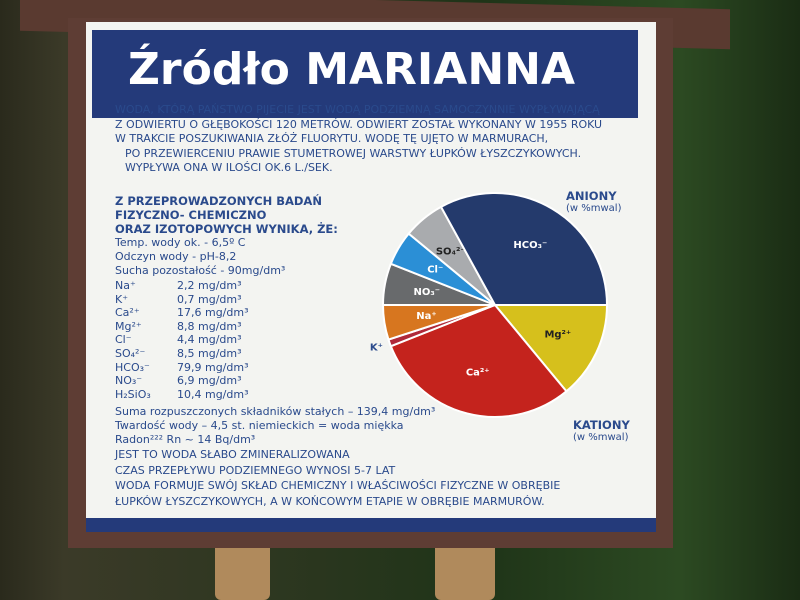  Describe the element at coordinates (601, 425) in the screenshot. I see `cations-label: KATIONY` at that location.